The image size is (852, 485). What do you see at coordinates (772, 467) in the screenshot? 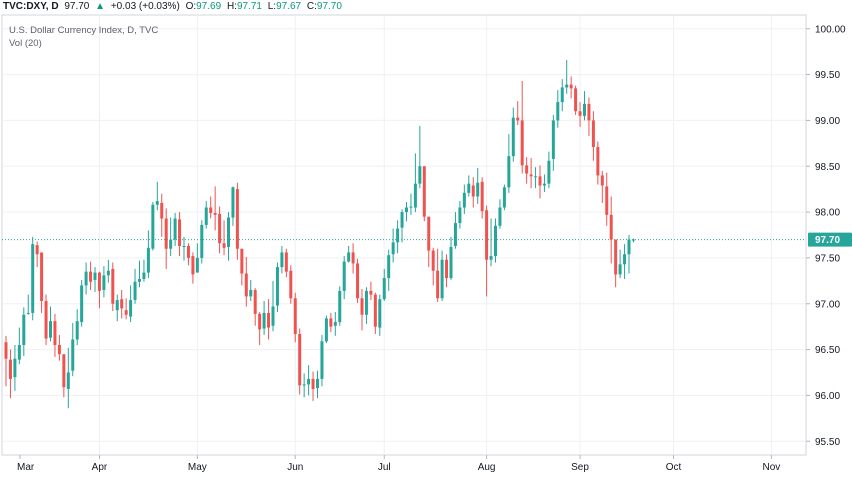
I see `x-tick-label: Nov` at bounding box center [772, 467].